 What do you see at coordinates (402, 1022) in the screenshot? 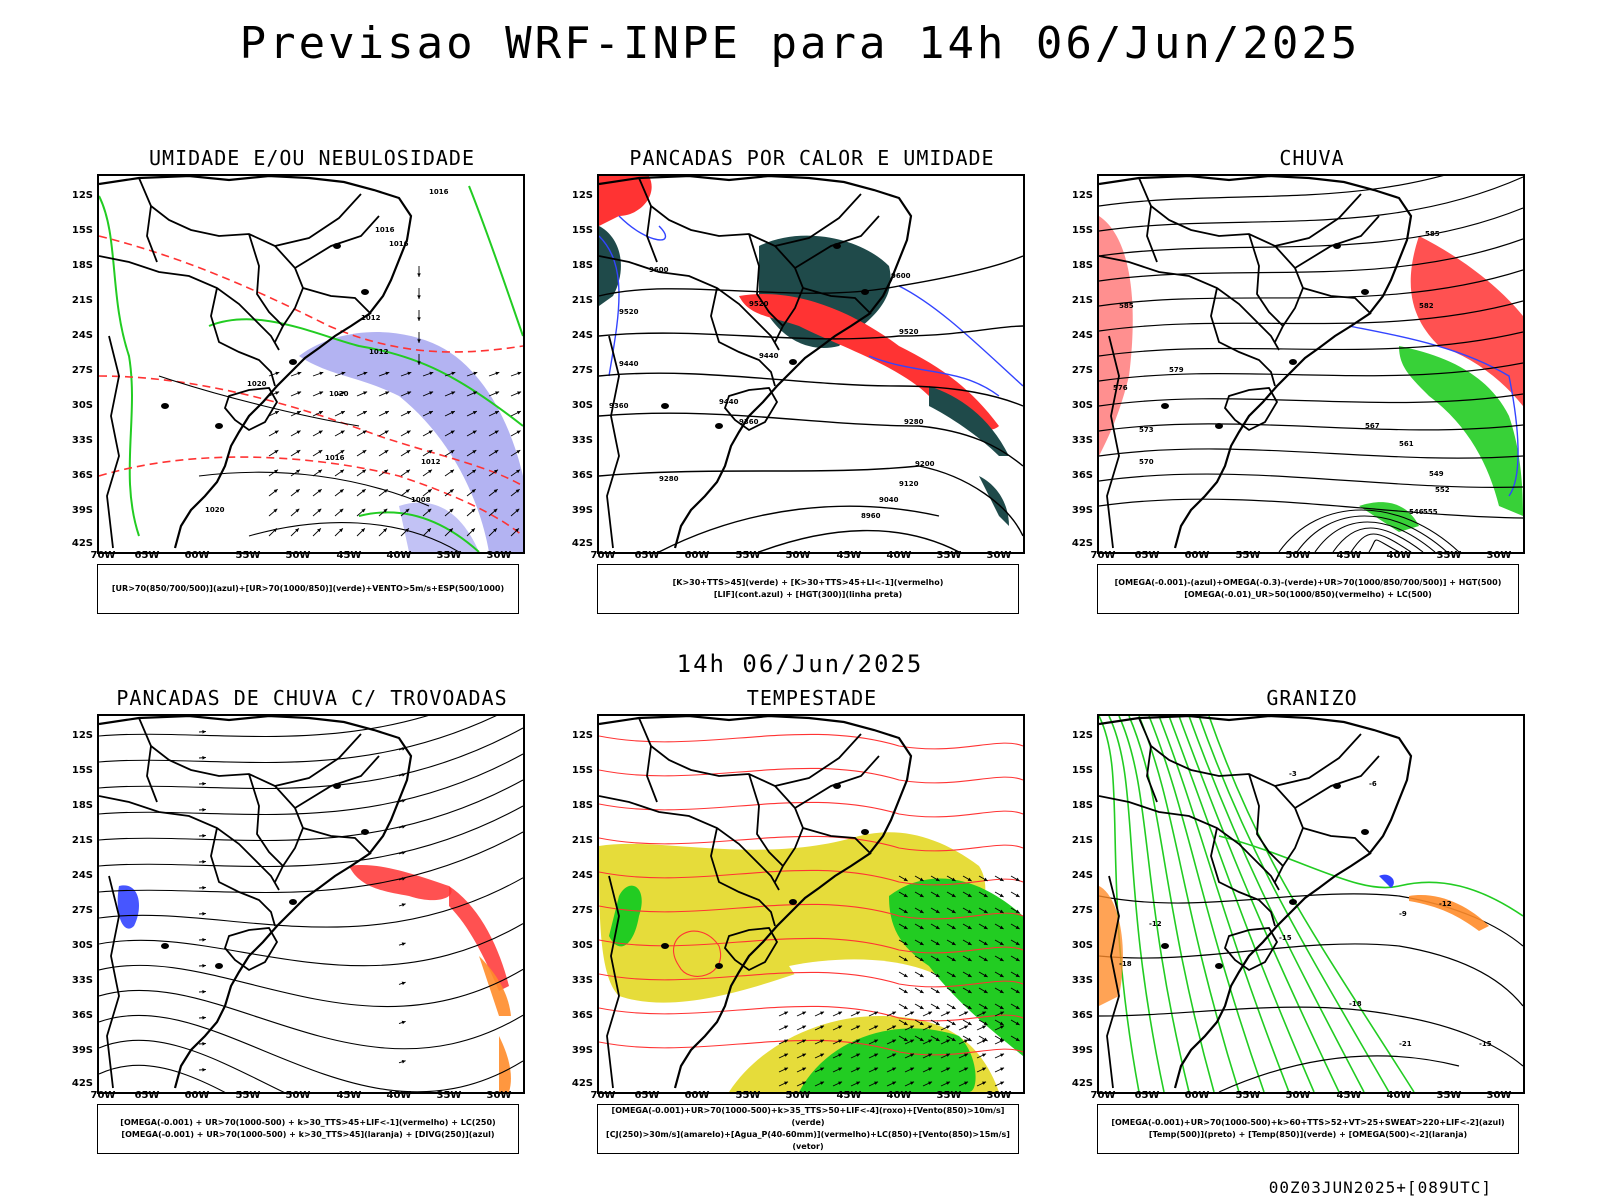
I see `streamline-arrow` at bounding box center [402, 1022].